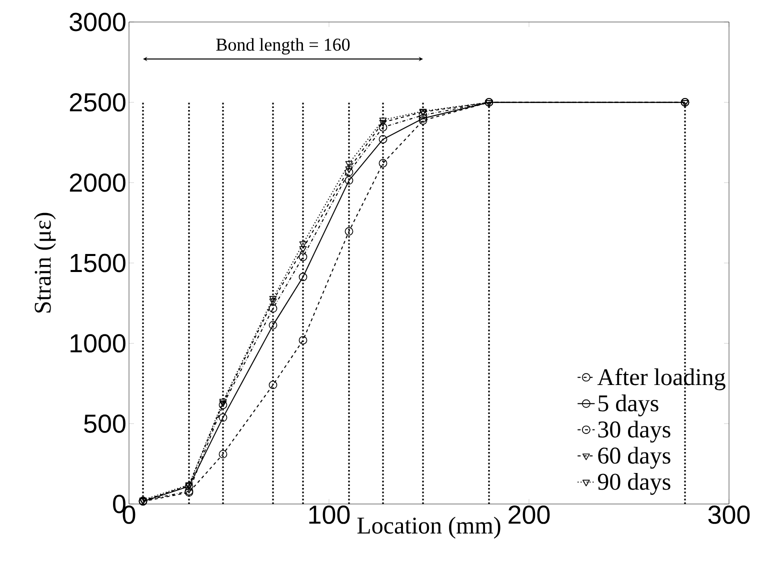 The width and height of the screenshot is (757, 578). I want to click on y-tick-label: 3000, so click(98, 22).